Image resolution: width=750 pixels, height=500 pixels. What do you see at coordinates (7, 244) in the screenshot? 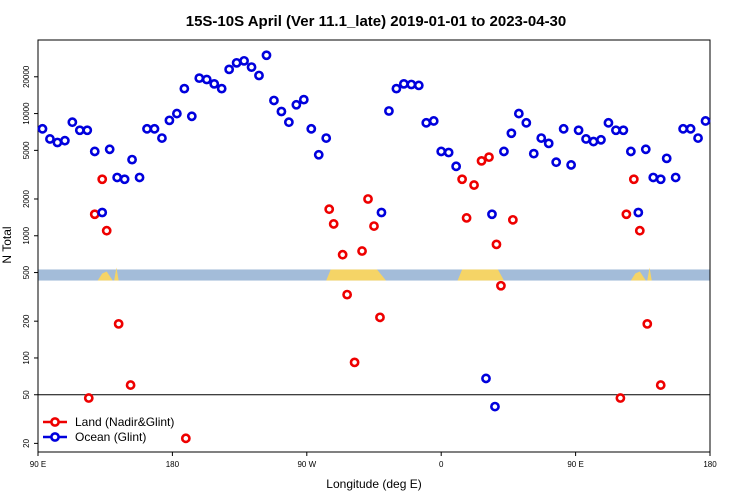
I see `y-axis-label: N Total` at bounding box center [7, 244].